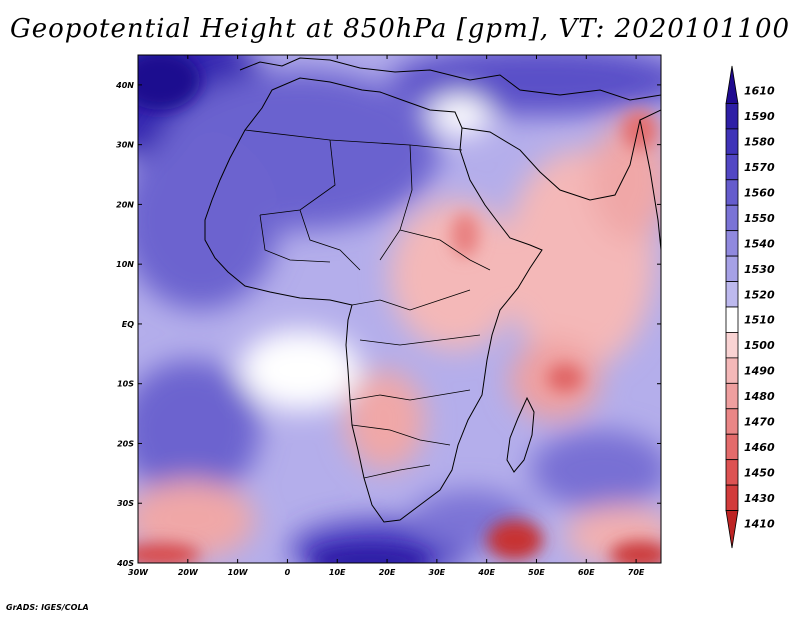  Describe the element at coordinates (759, 422) in the screenshot. I see `colorbar-label: 1470` at that location.